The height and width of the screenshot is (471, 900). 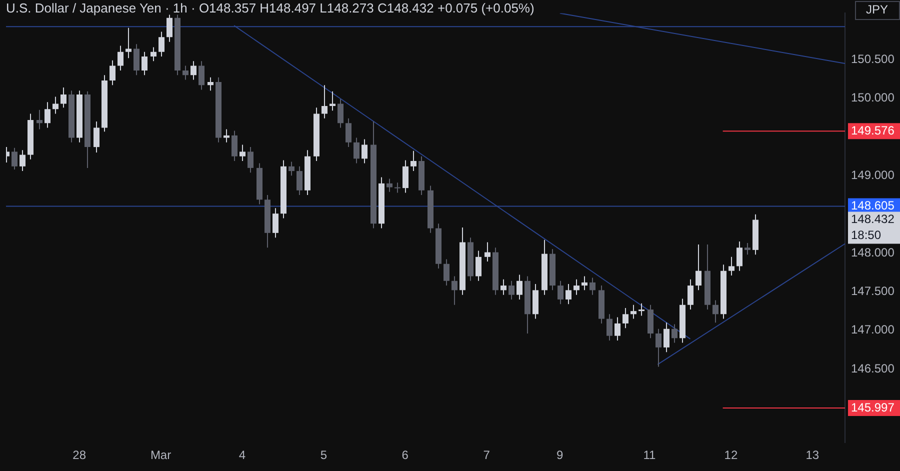 I want to click on series-label: 149.576, so click(x=873, y=130).